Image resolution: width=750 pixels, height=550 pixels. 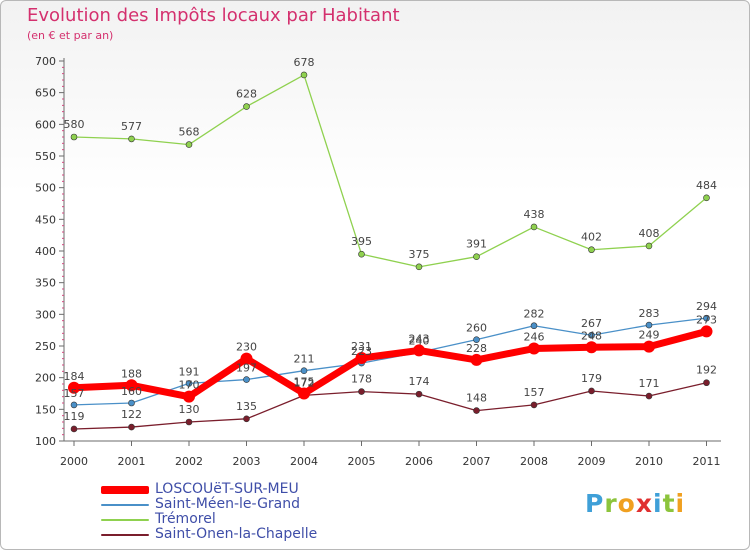 I want to click on y-tick-label: 350, so click(x=45, y=283).